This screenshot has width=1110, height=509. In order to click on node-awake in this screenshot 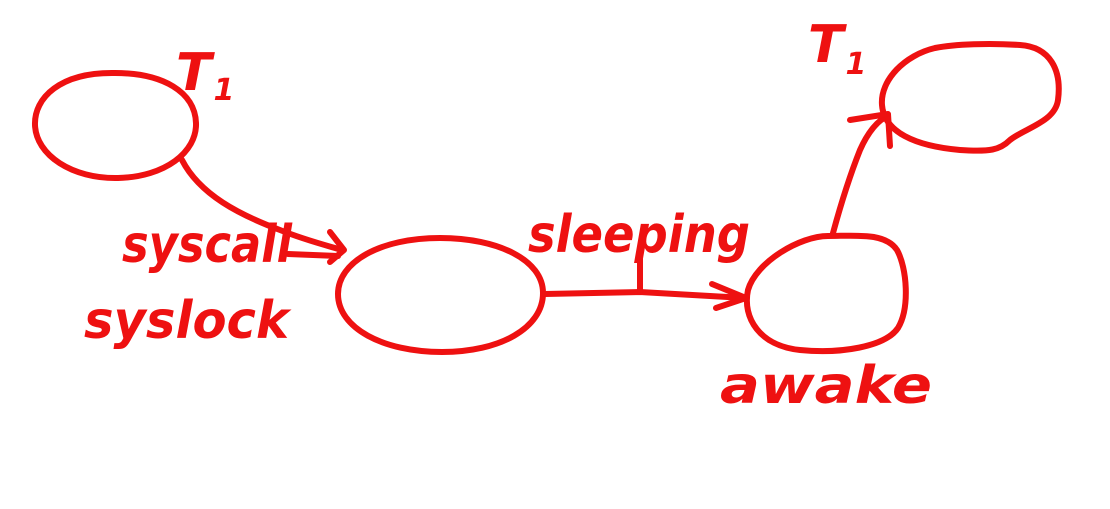, I will do `click(826, 293)`.